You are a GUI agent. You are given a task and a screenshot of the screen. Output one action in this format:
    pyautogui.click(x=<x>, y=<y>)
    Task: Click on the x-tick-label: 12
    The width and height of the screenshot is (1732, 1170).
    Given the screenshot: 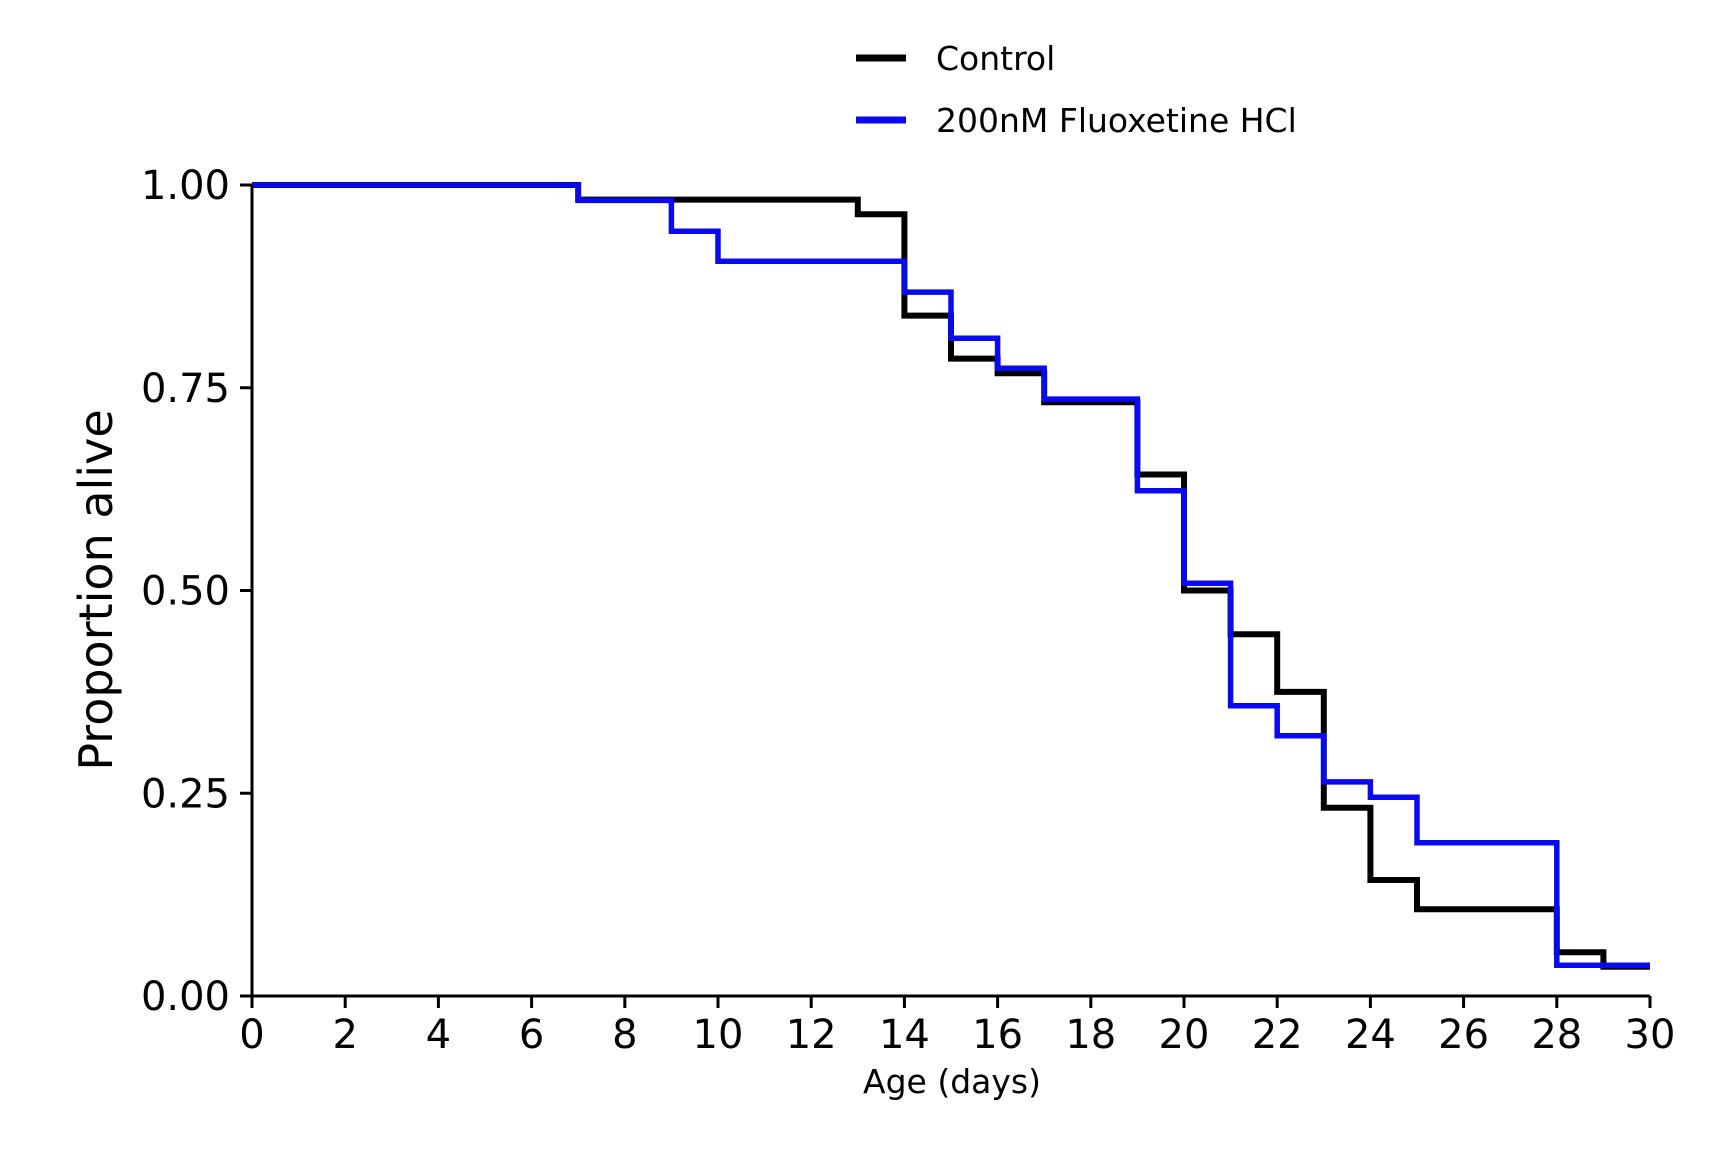 What is the action you would take?
    pyautogui.click(x=811, y=1035)
    